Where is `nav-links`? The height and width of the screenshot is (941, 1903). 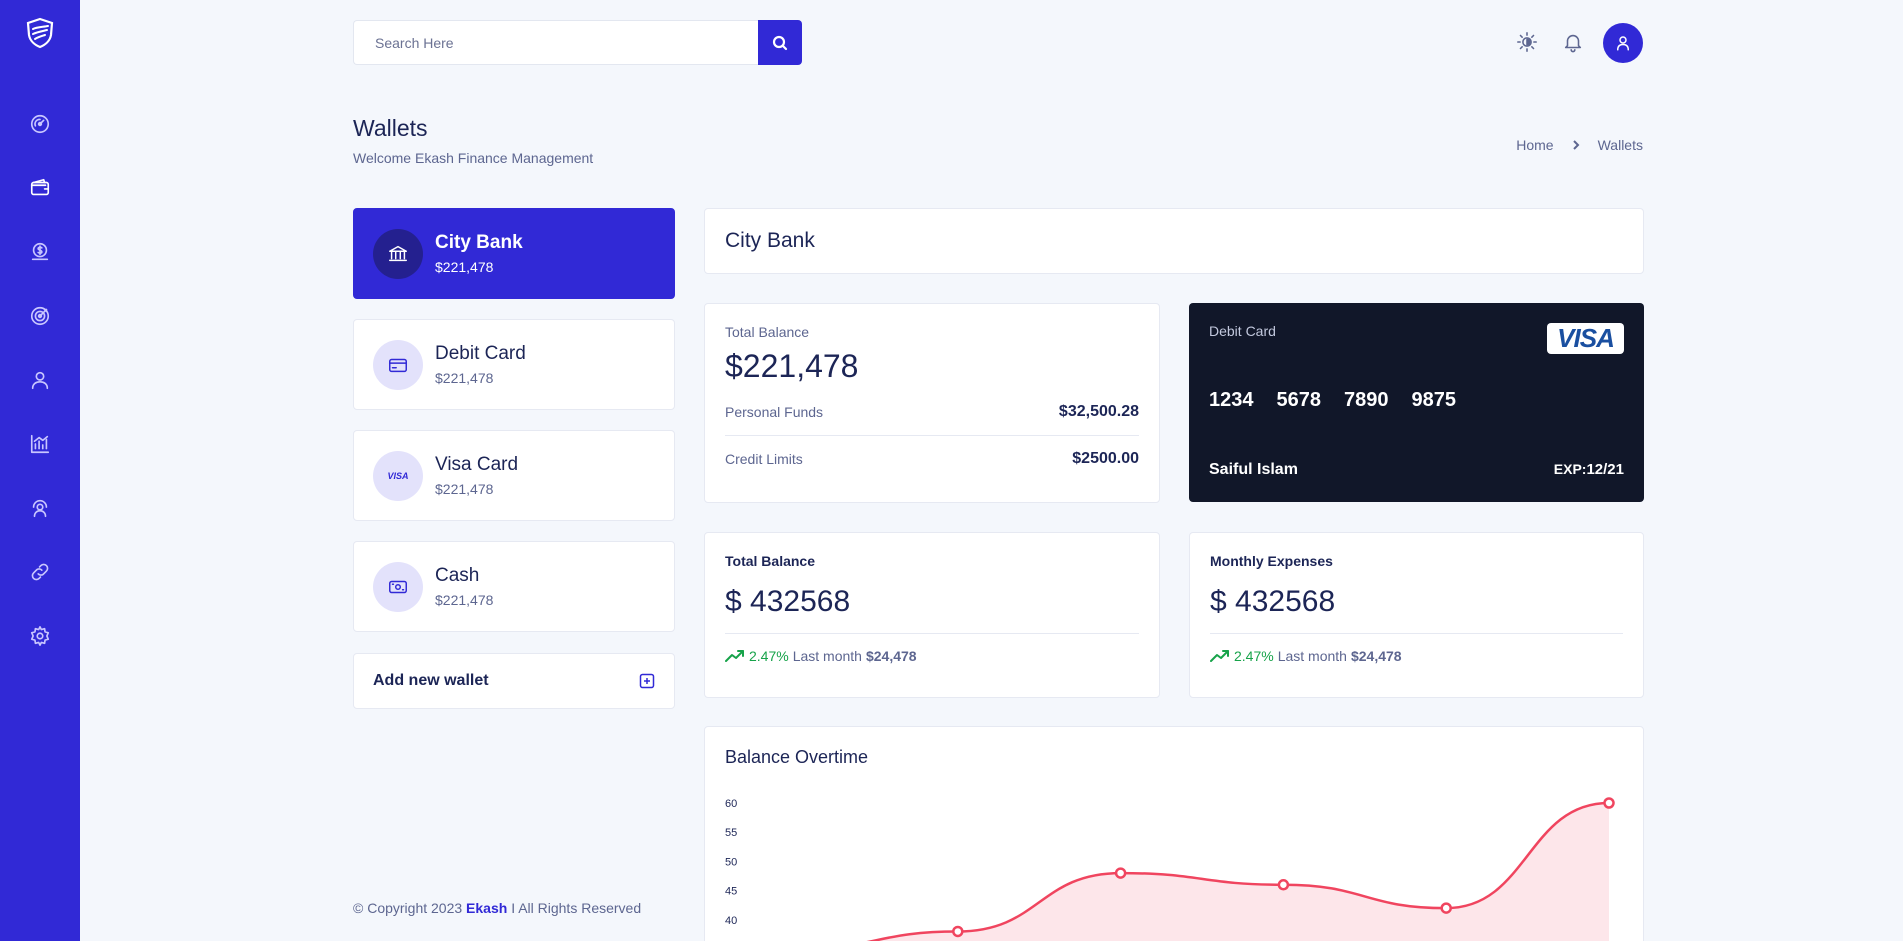
nav-links is located at coordinates (40, 572).